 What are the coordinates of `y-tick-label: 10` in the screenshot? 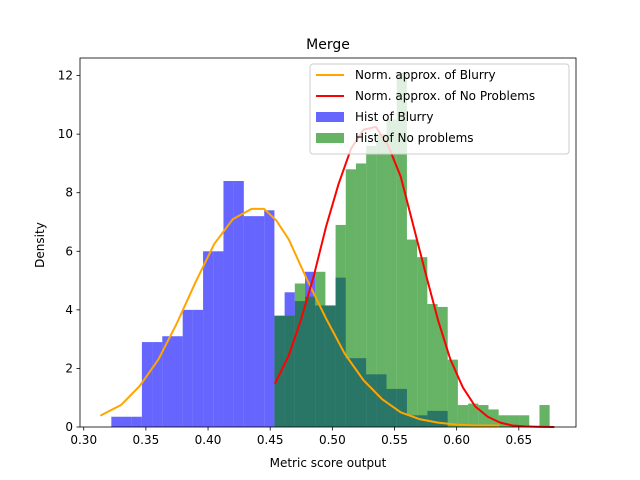 It's located at (65, 134).